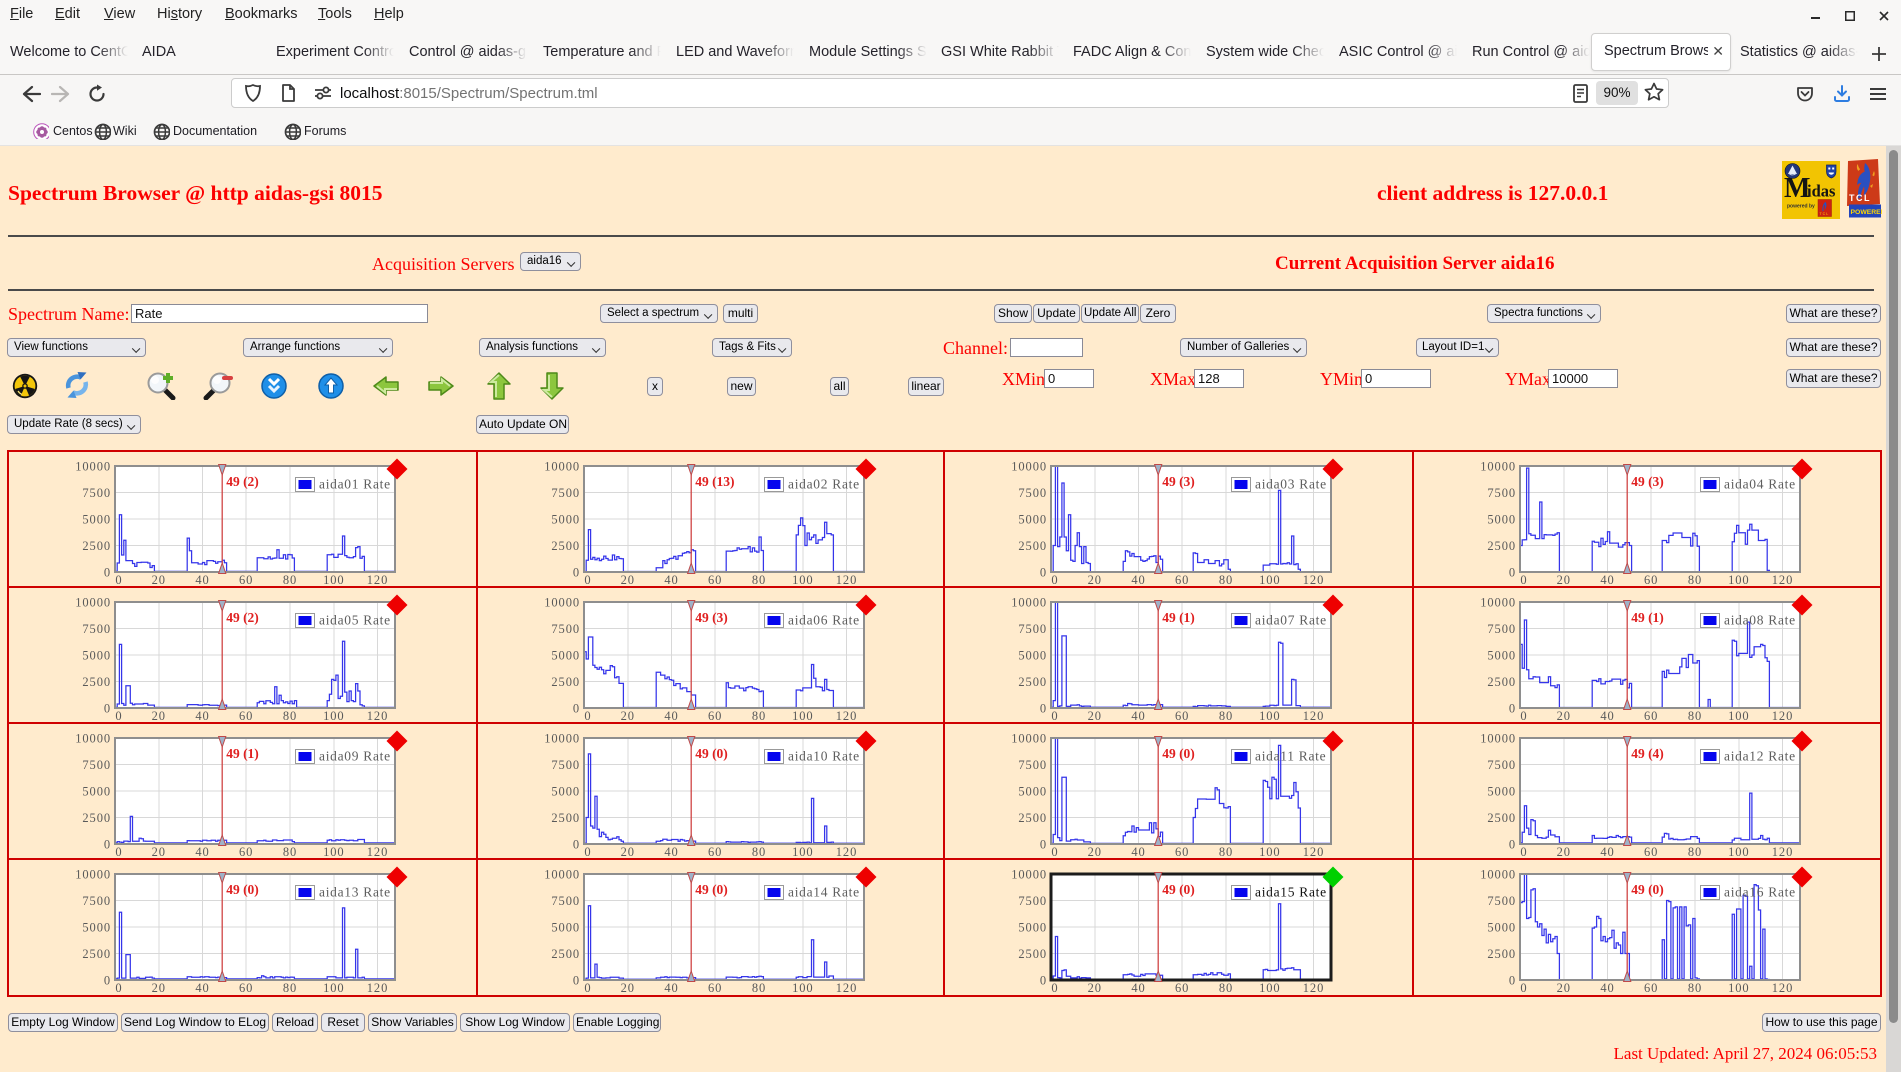 This screenshot has width=1901, height=1072. What do you see at coordinates (355, 892) in the screenshot?
I see `svg-text: aida13 Rate` at bounding box center [355, 892].